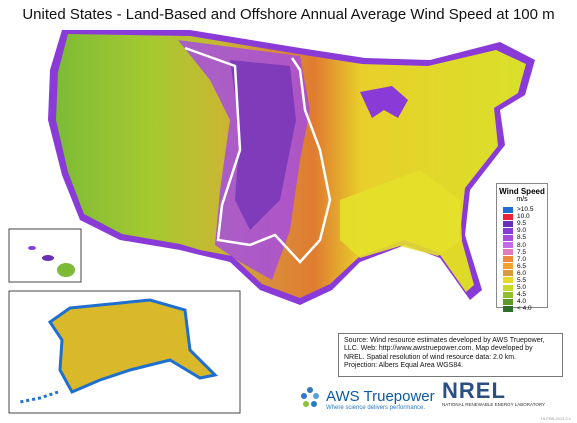 This screenshot has width=577, height=423. I want to click on legend-label: 4.0, so click(522, 302).